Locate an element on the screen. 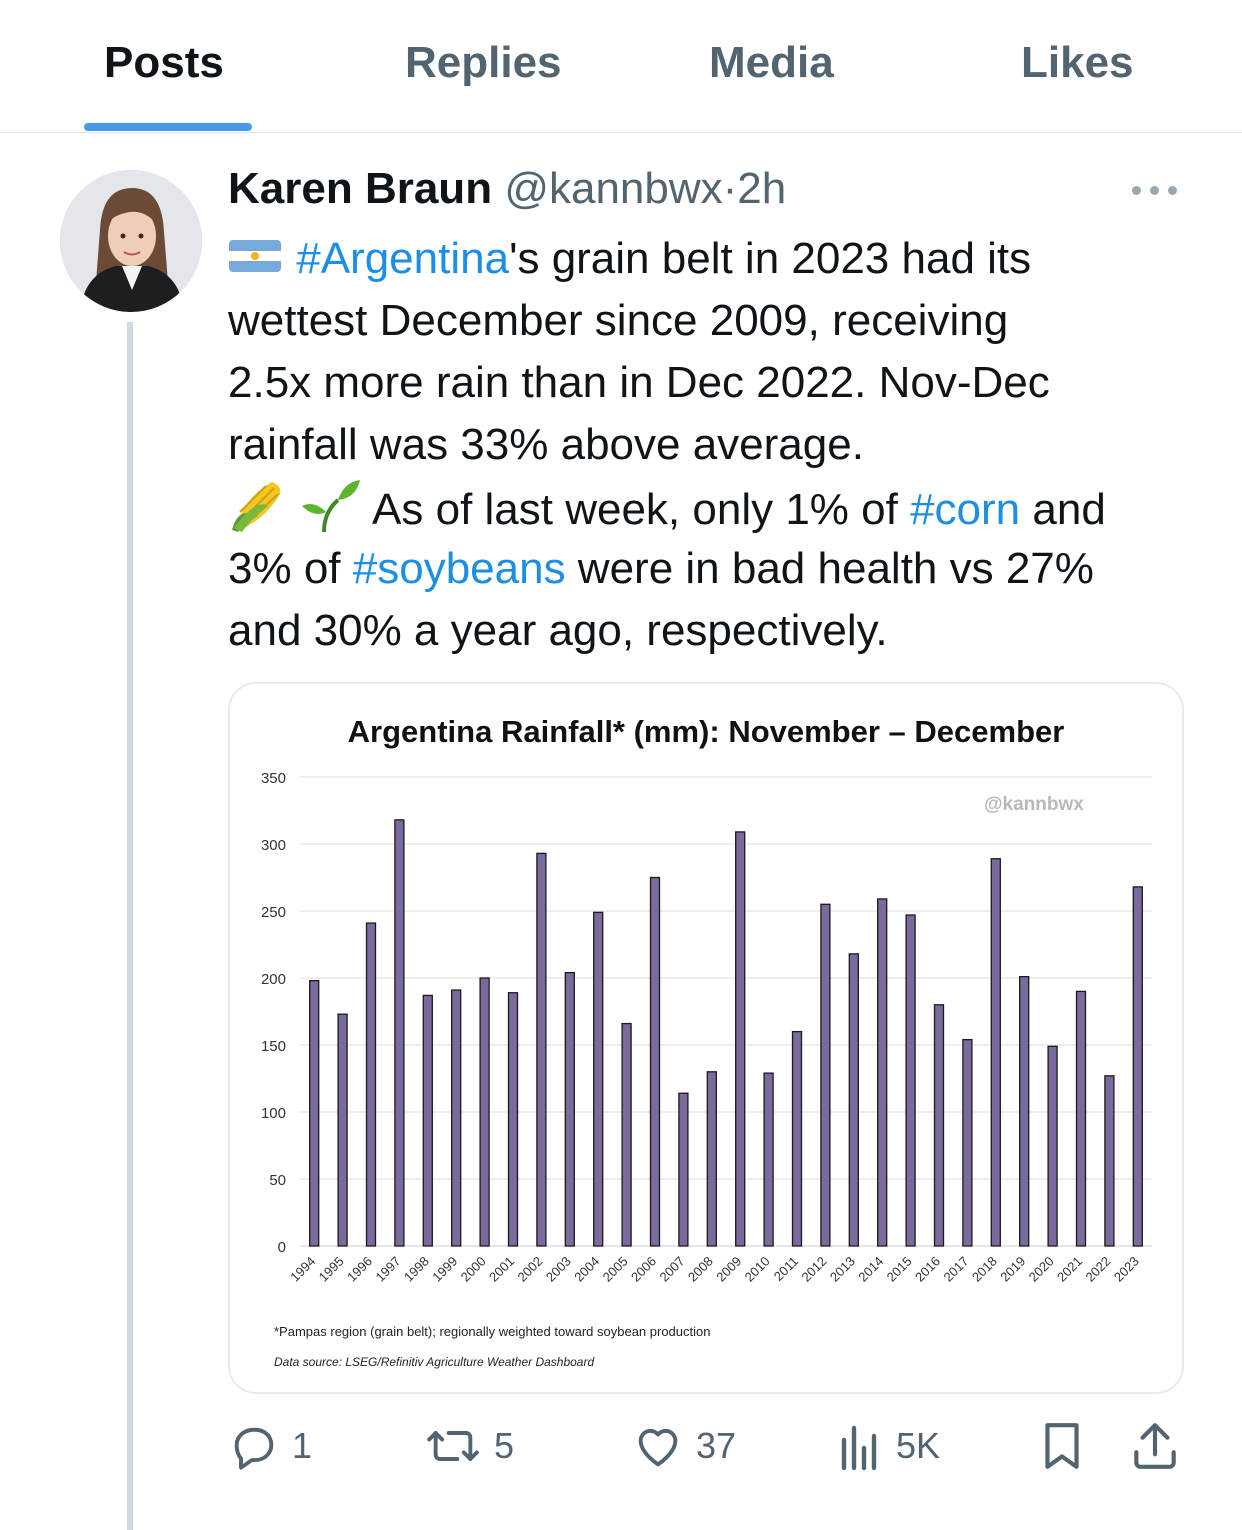 This screenshot has width=1242, height=1530. x-tick-label: 1999 is located at coordinates (444, 1269).